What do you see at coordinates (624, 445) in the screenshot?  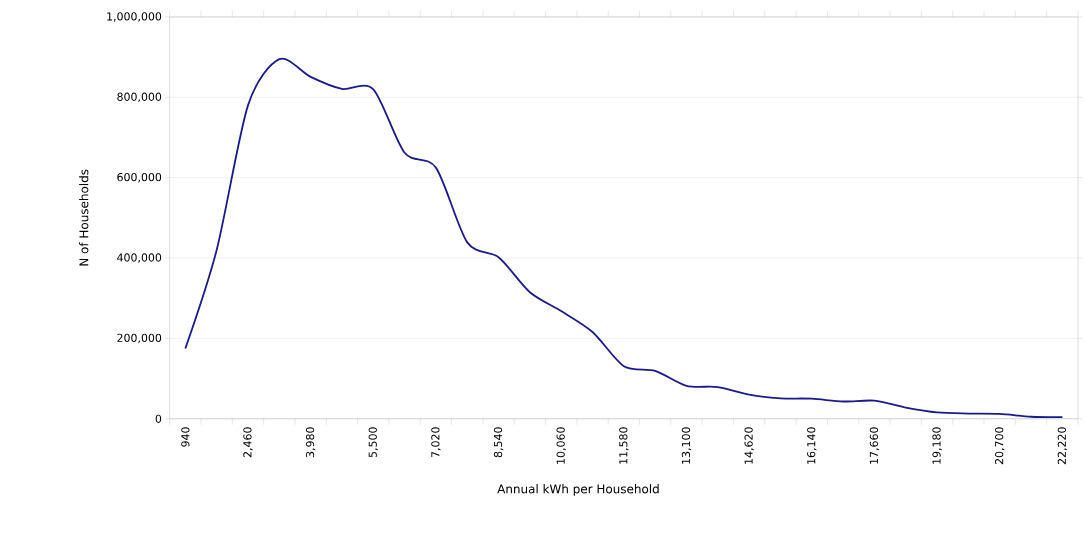 I see `x-tick-label: 11,580` at bounding box center [624, 445].